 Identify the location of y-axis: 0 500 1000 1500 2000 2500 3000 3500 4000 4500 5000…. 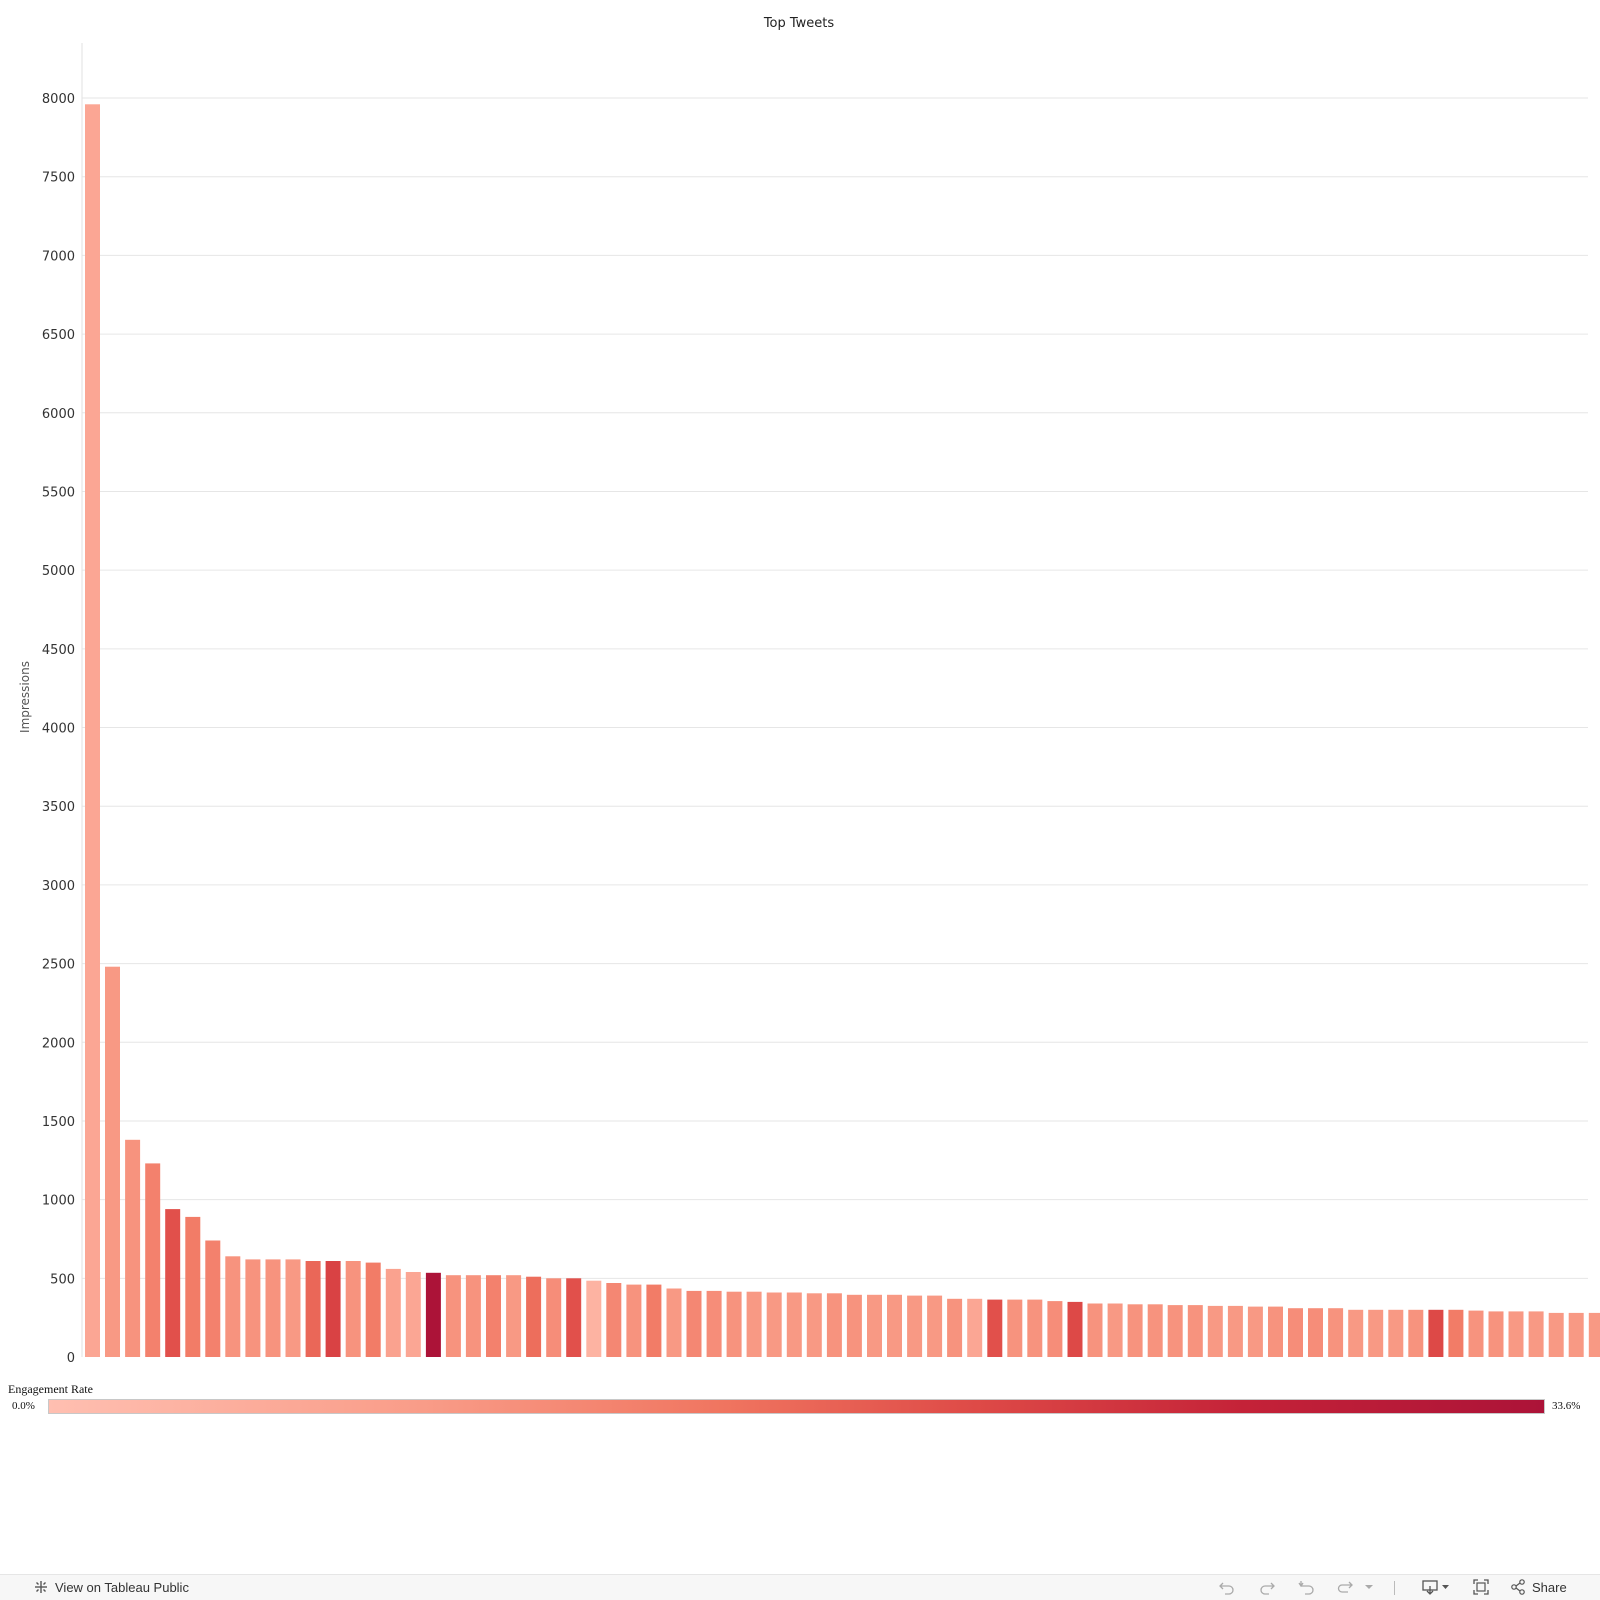
(62, 704).